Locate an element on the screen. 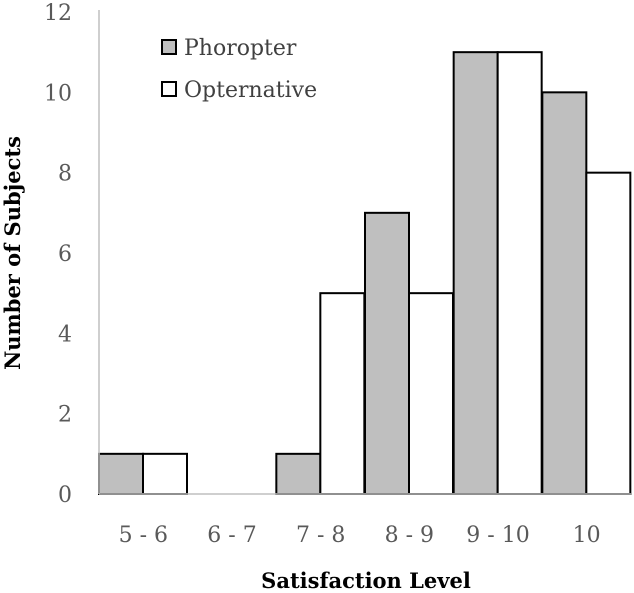  y-tick-label-4: 4 is located at coordinates (65, 334).